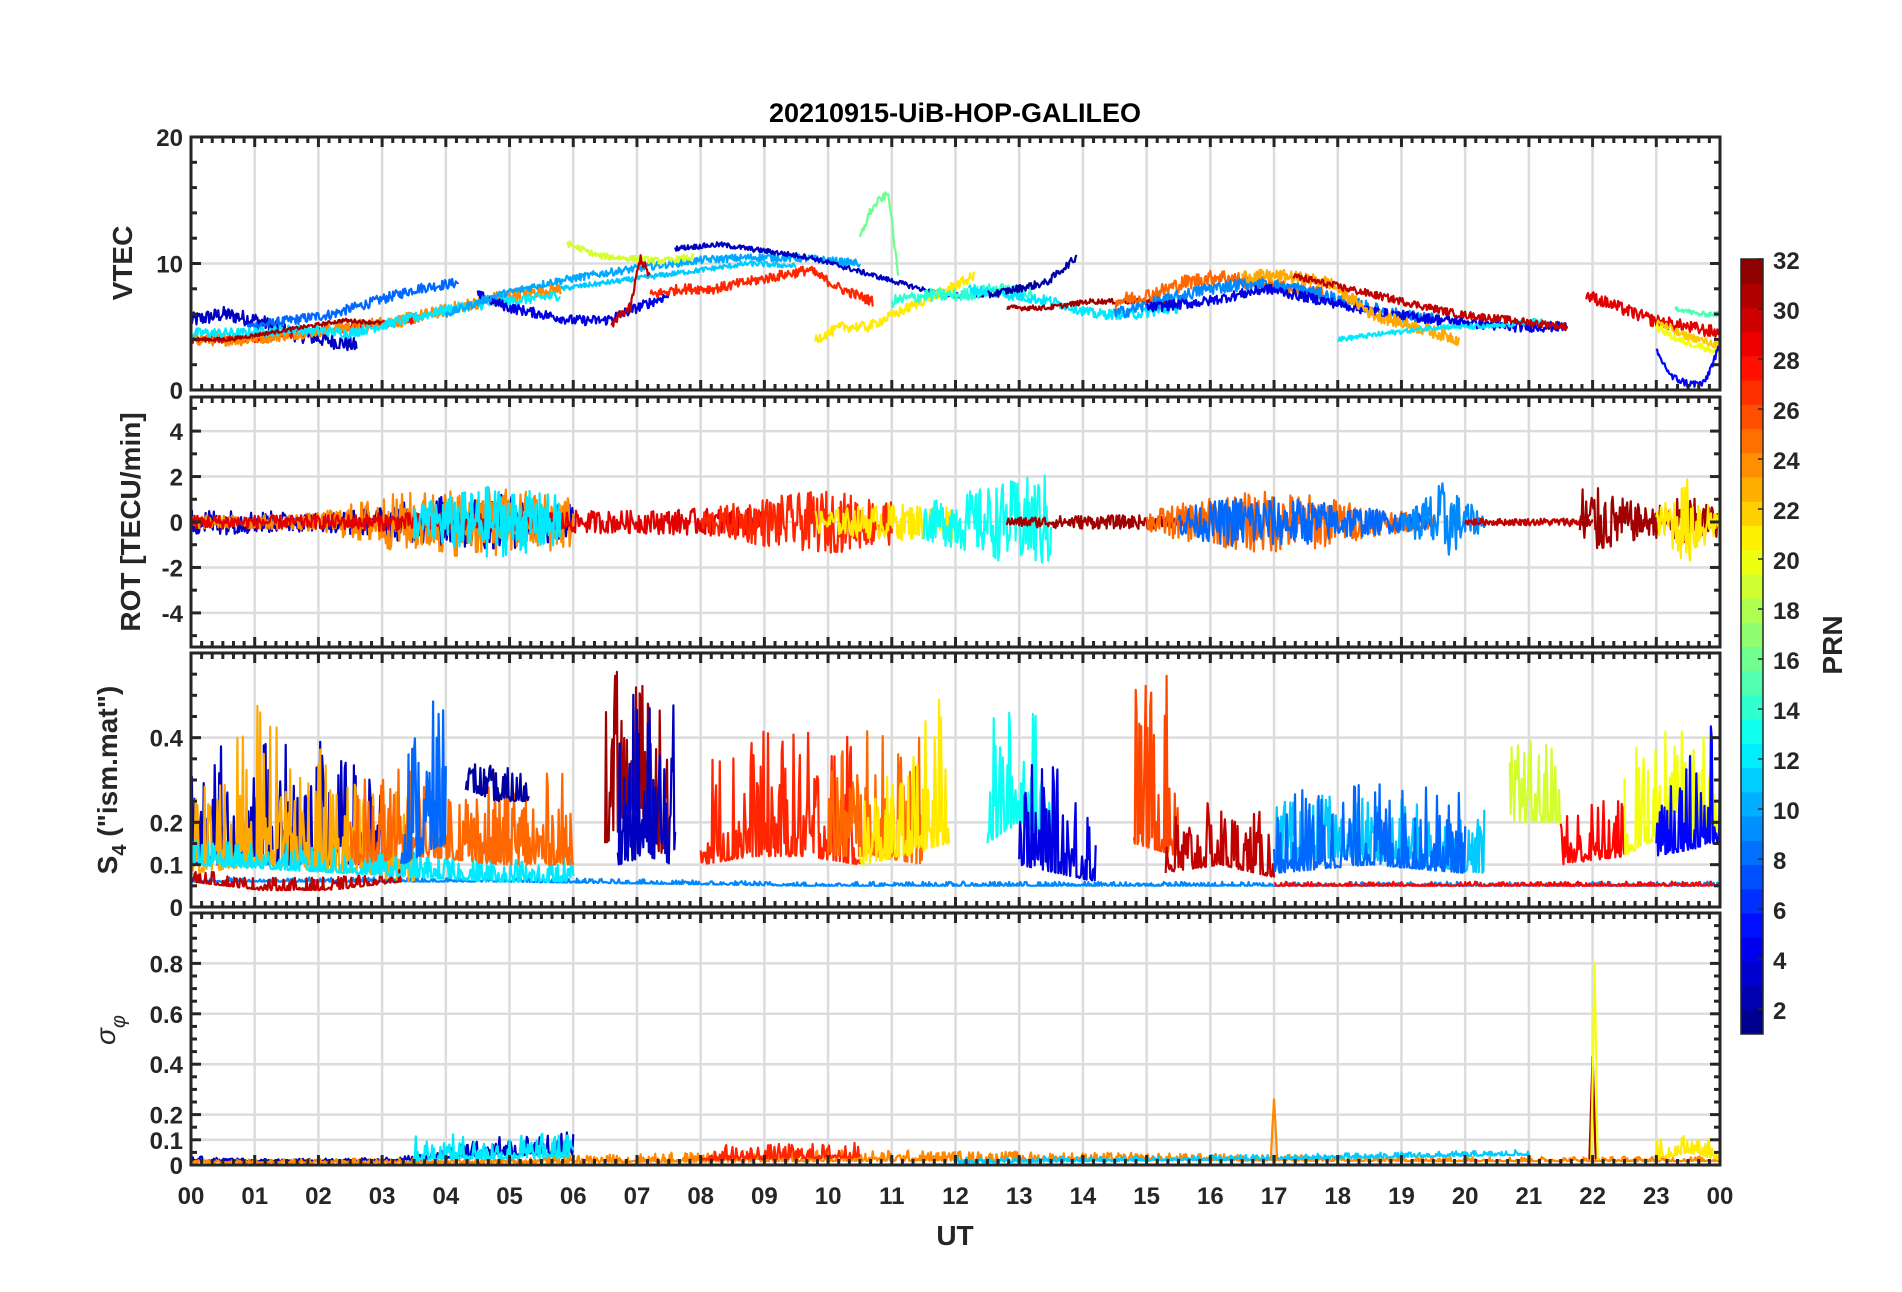 The image size is (1902, 1292). I want to click on colorbar-tick-label: 30, so click(1786, 311).